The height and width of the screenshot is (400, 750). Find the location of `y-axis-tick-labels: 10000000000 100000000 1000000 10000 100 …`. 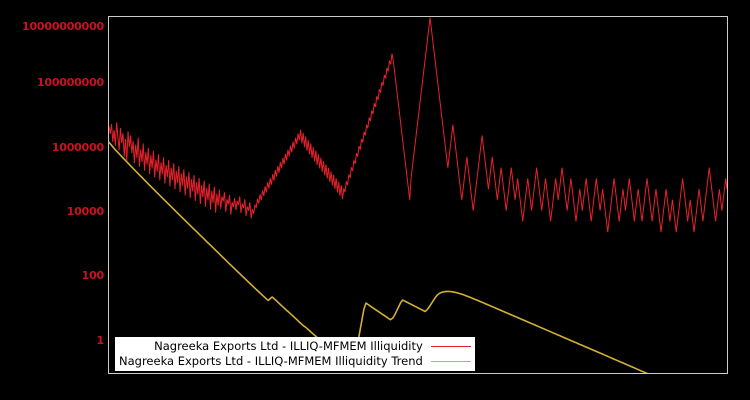

y-axis-tick-labels: 10000000000 100000000 1000000 10000 100 … is located at coordinates (52, 200).